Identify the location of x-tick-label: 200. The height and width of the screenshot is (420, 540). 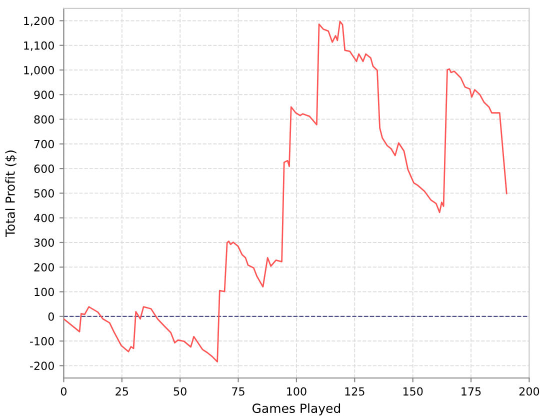
(529, 391).